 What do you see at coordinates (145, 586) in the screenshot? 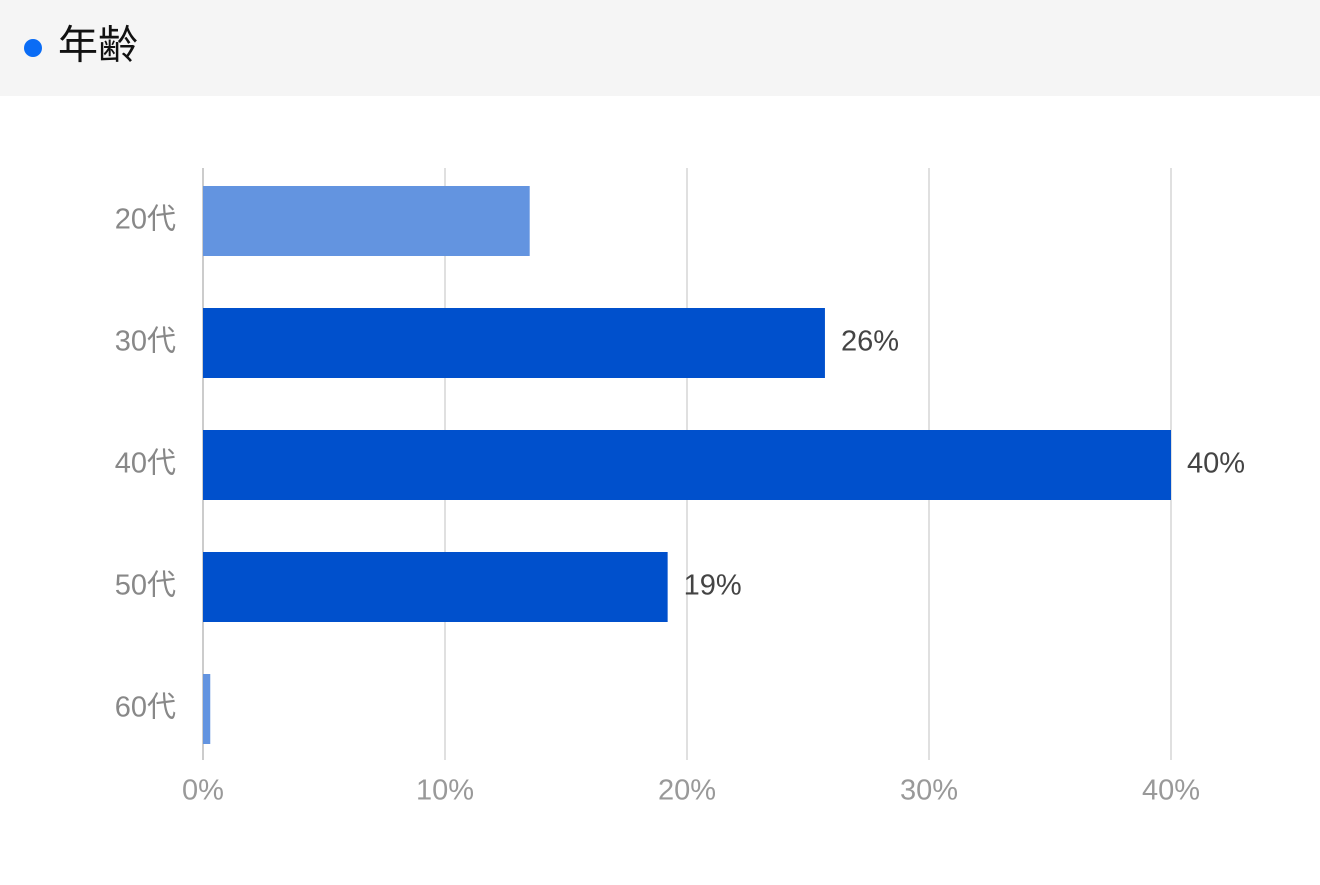
I see `y-tick-label: 50代` at bounding box center [145, 586].